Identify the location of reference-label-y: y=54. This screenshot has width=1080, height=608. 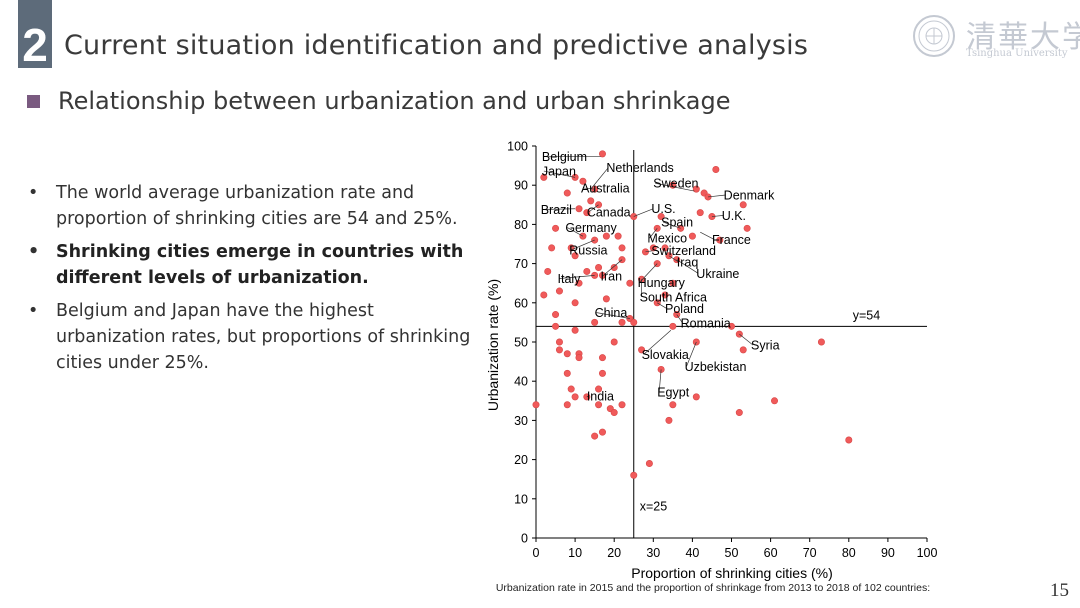
(867, 315).